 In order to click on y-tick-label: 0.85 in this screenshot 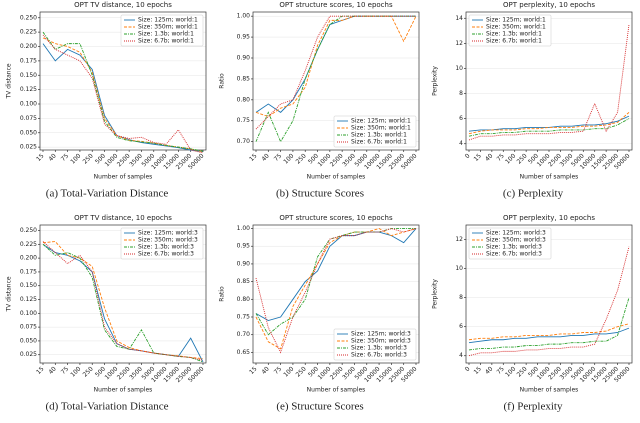, I will do `click(244, 281)`.